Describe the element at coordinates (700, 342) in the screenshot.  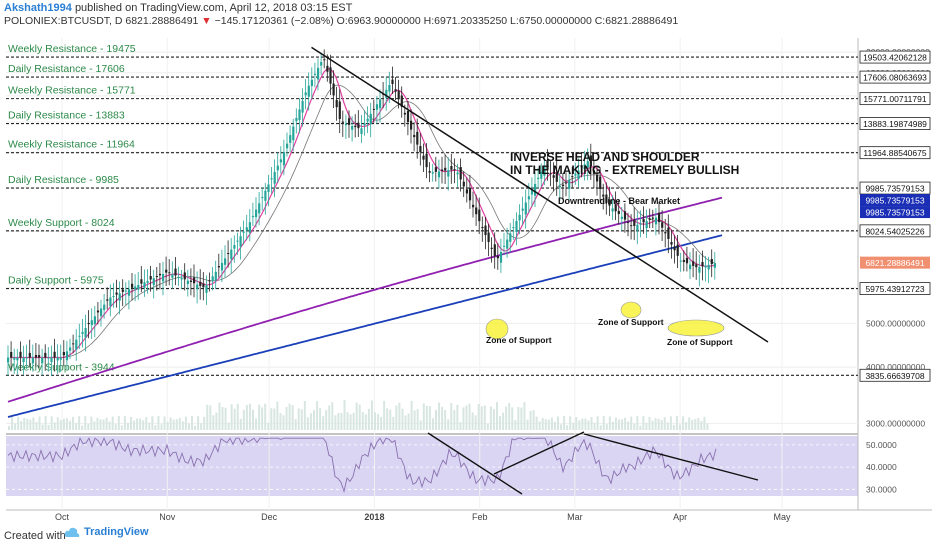
I see `support-zone-label: Zone of Support` at that location.